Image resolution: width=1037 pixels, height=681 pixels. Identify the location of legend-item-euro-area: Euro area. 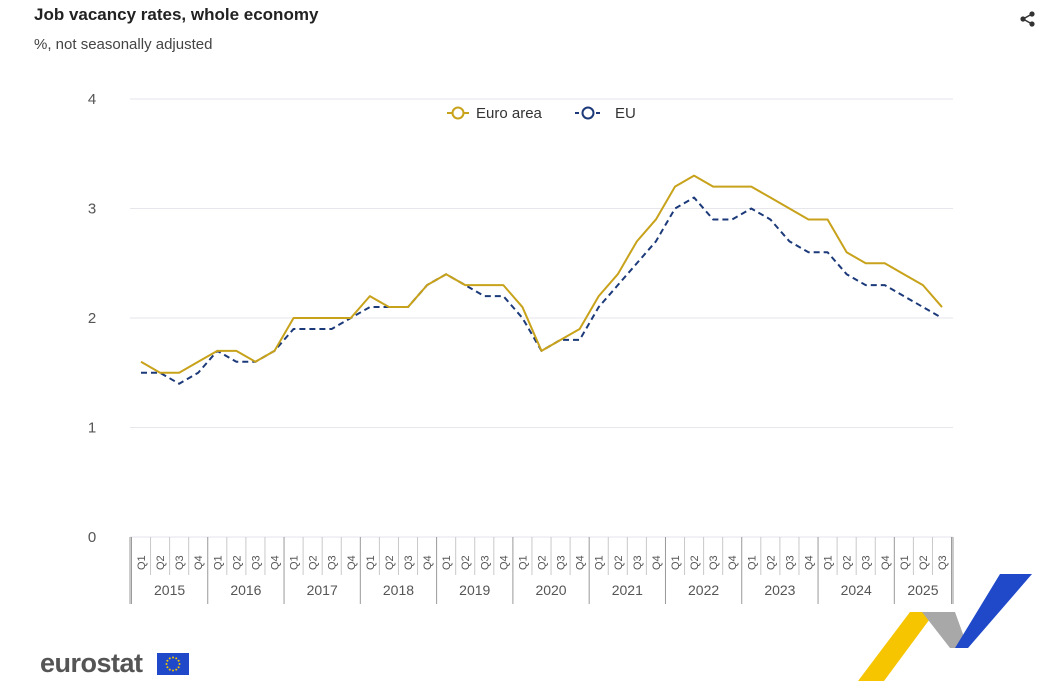
(495, 113).